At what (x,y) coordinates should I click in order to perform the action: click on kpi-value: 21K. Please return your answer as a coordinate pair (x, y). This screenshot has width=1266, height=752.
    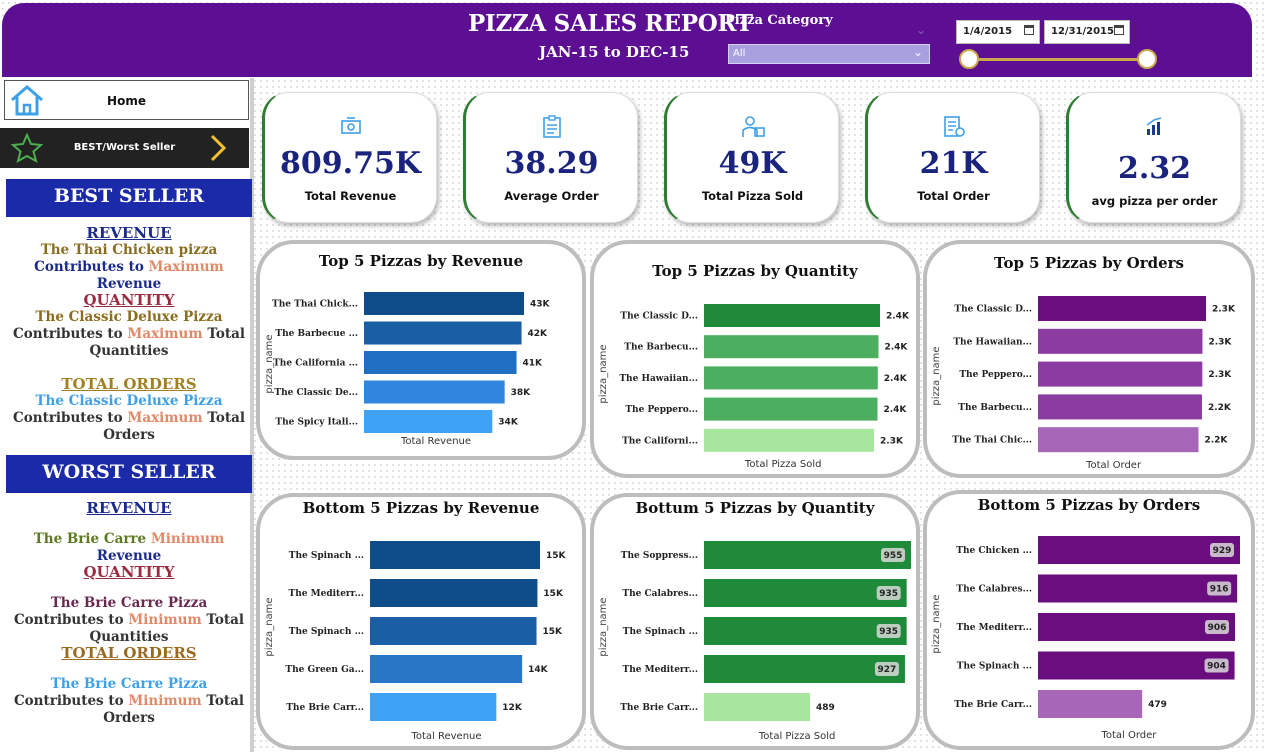
    Looking at the image, I should click on (953, 163).